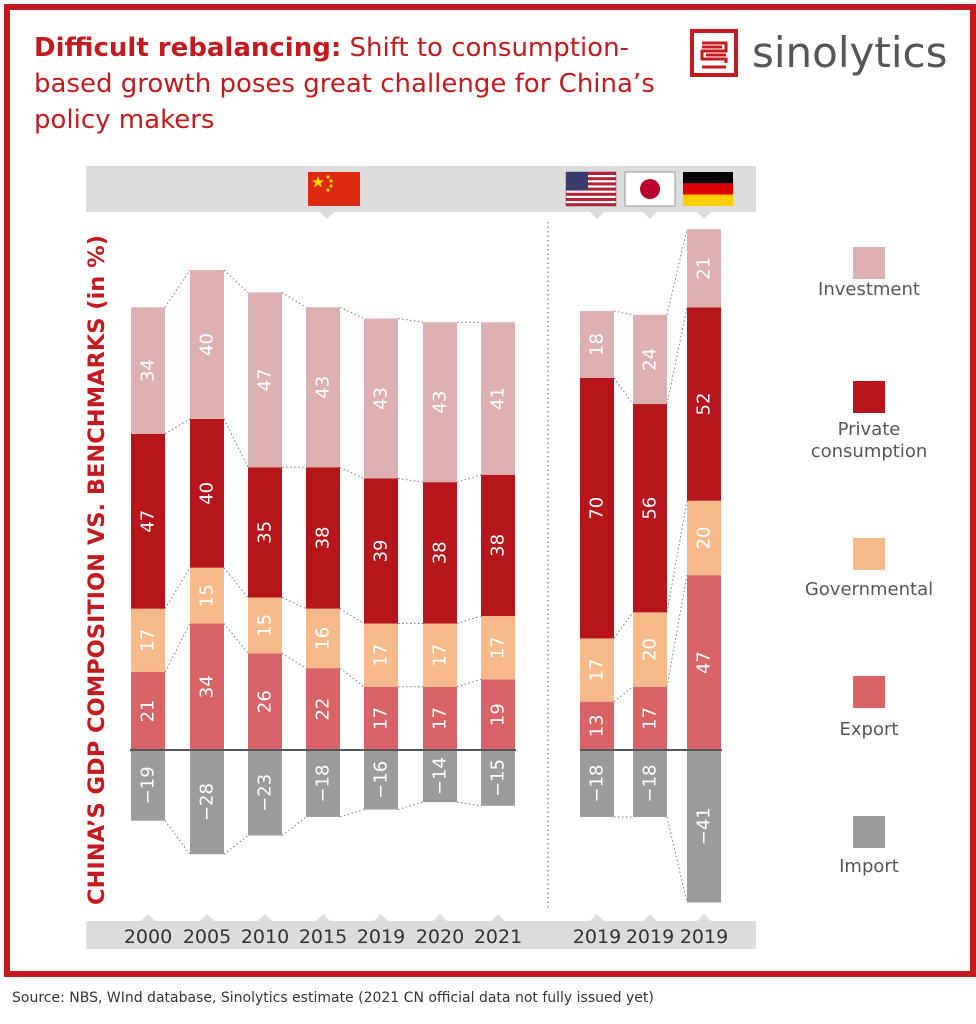 The image size is (976, 1024). I want to click on title-bold-part: Difficult rebalancing:, so click(188, 48).